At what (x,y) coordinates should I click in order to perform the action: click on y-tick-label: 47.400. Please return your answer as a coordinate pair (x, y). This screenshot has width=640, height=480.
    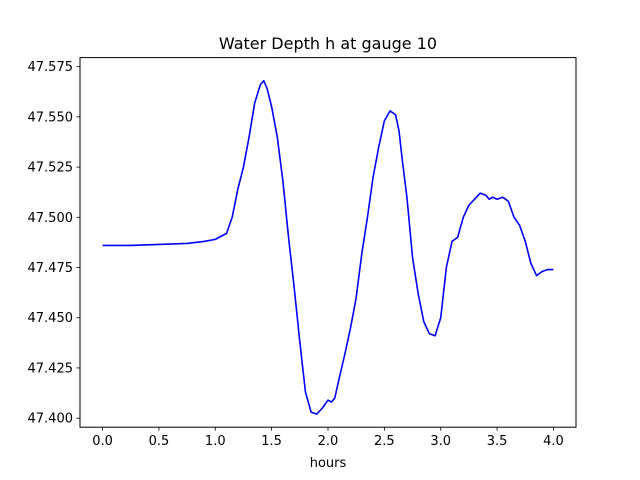
    Looking at the image, I should click on (51, 419).